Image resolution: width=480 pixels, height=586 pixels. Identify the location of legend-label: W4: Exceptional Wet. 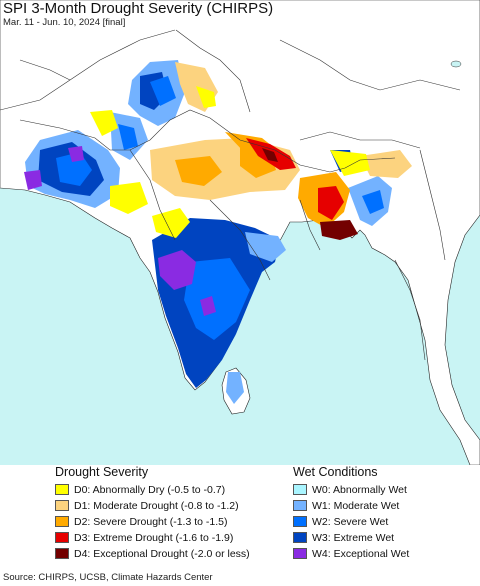
(361, 553).